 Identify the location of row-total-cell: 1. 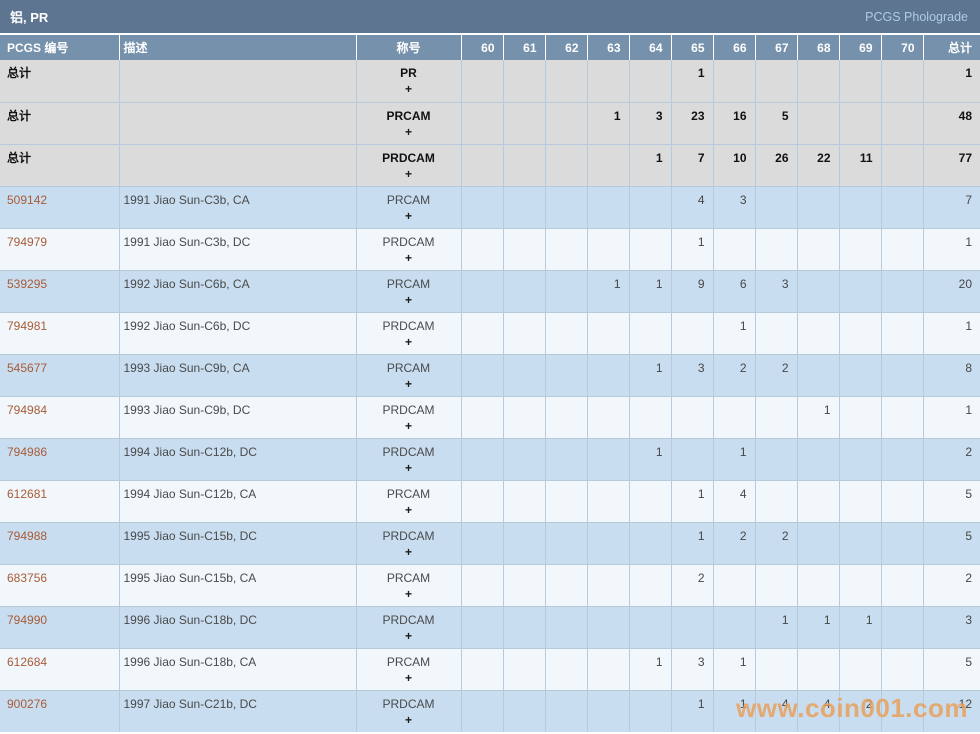
(951, 333).